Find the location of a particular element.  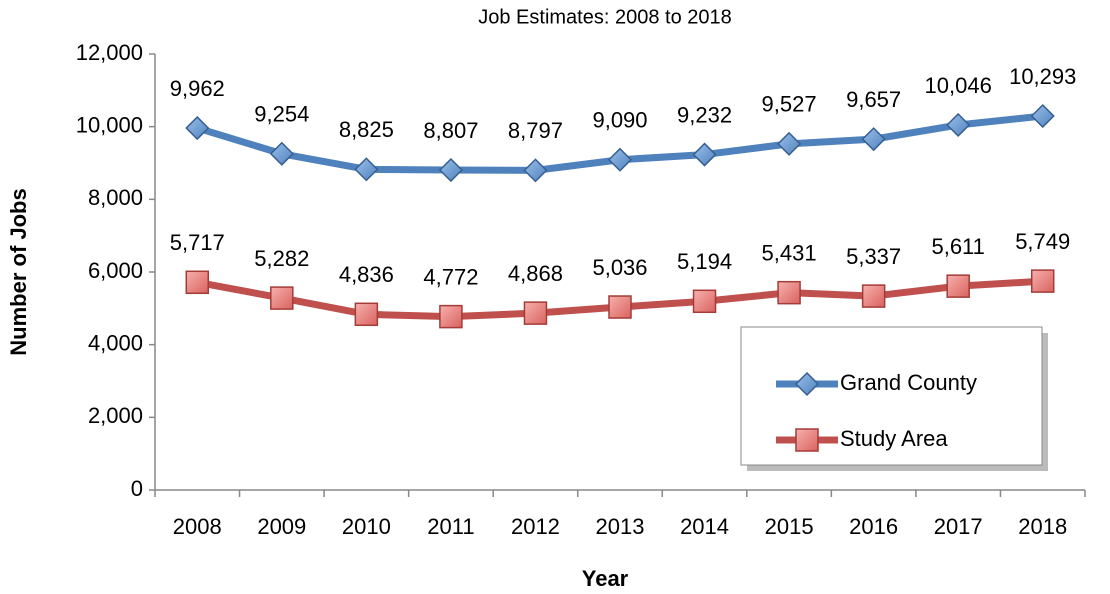

x-tick-label: 2015 is located at coordinates (789, 526).